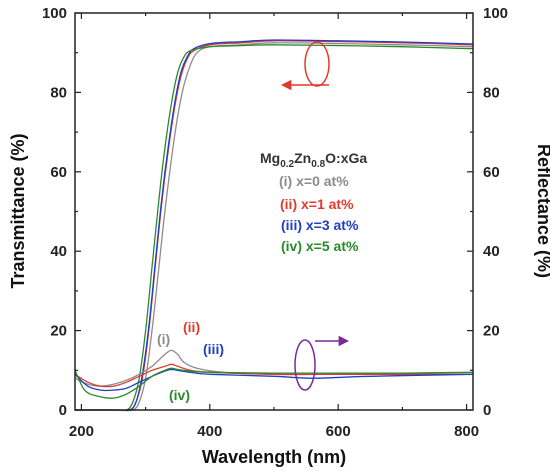 Image resolution: width=550 pixels, height=475 pixels. I want to click on x-tick-label: 600, so click(338, 431).